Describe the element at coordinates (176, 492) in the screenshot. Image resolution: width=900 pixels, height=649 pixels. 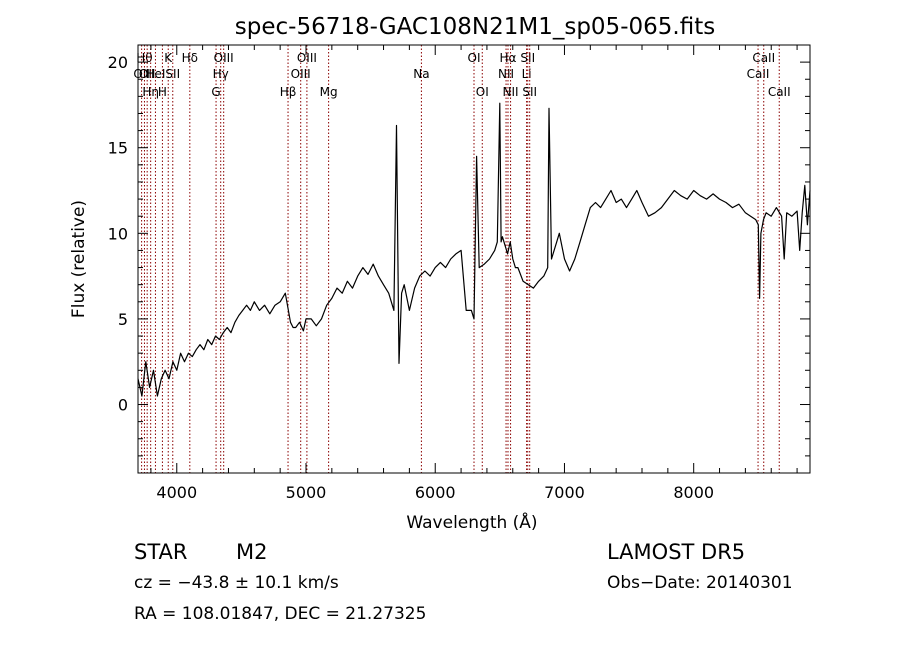
I see `x-tick-label: 4000` at that location.